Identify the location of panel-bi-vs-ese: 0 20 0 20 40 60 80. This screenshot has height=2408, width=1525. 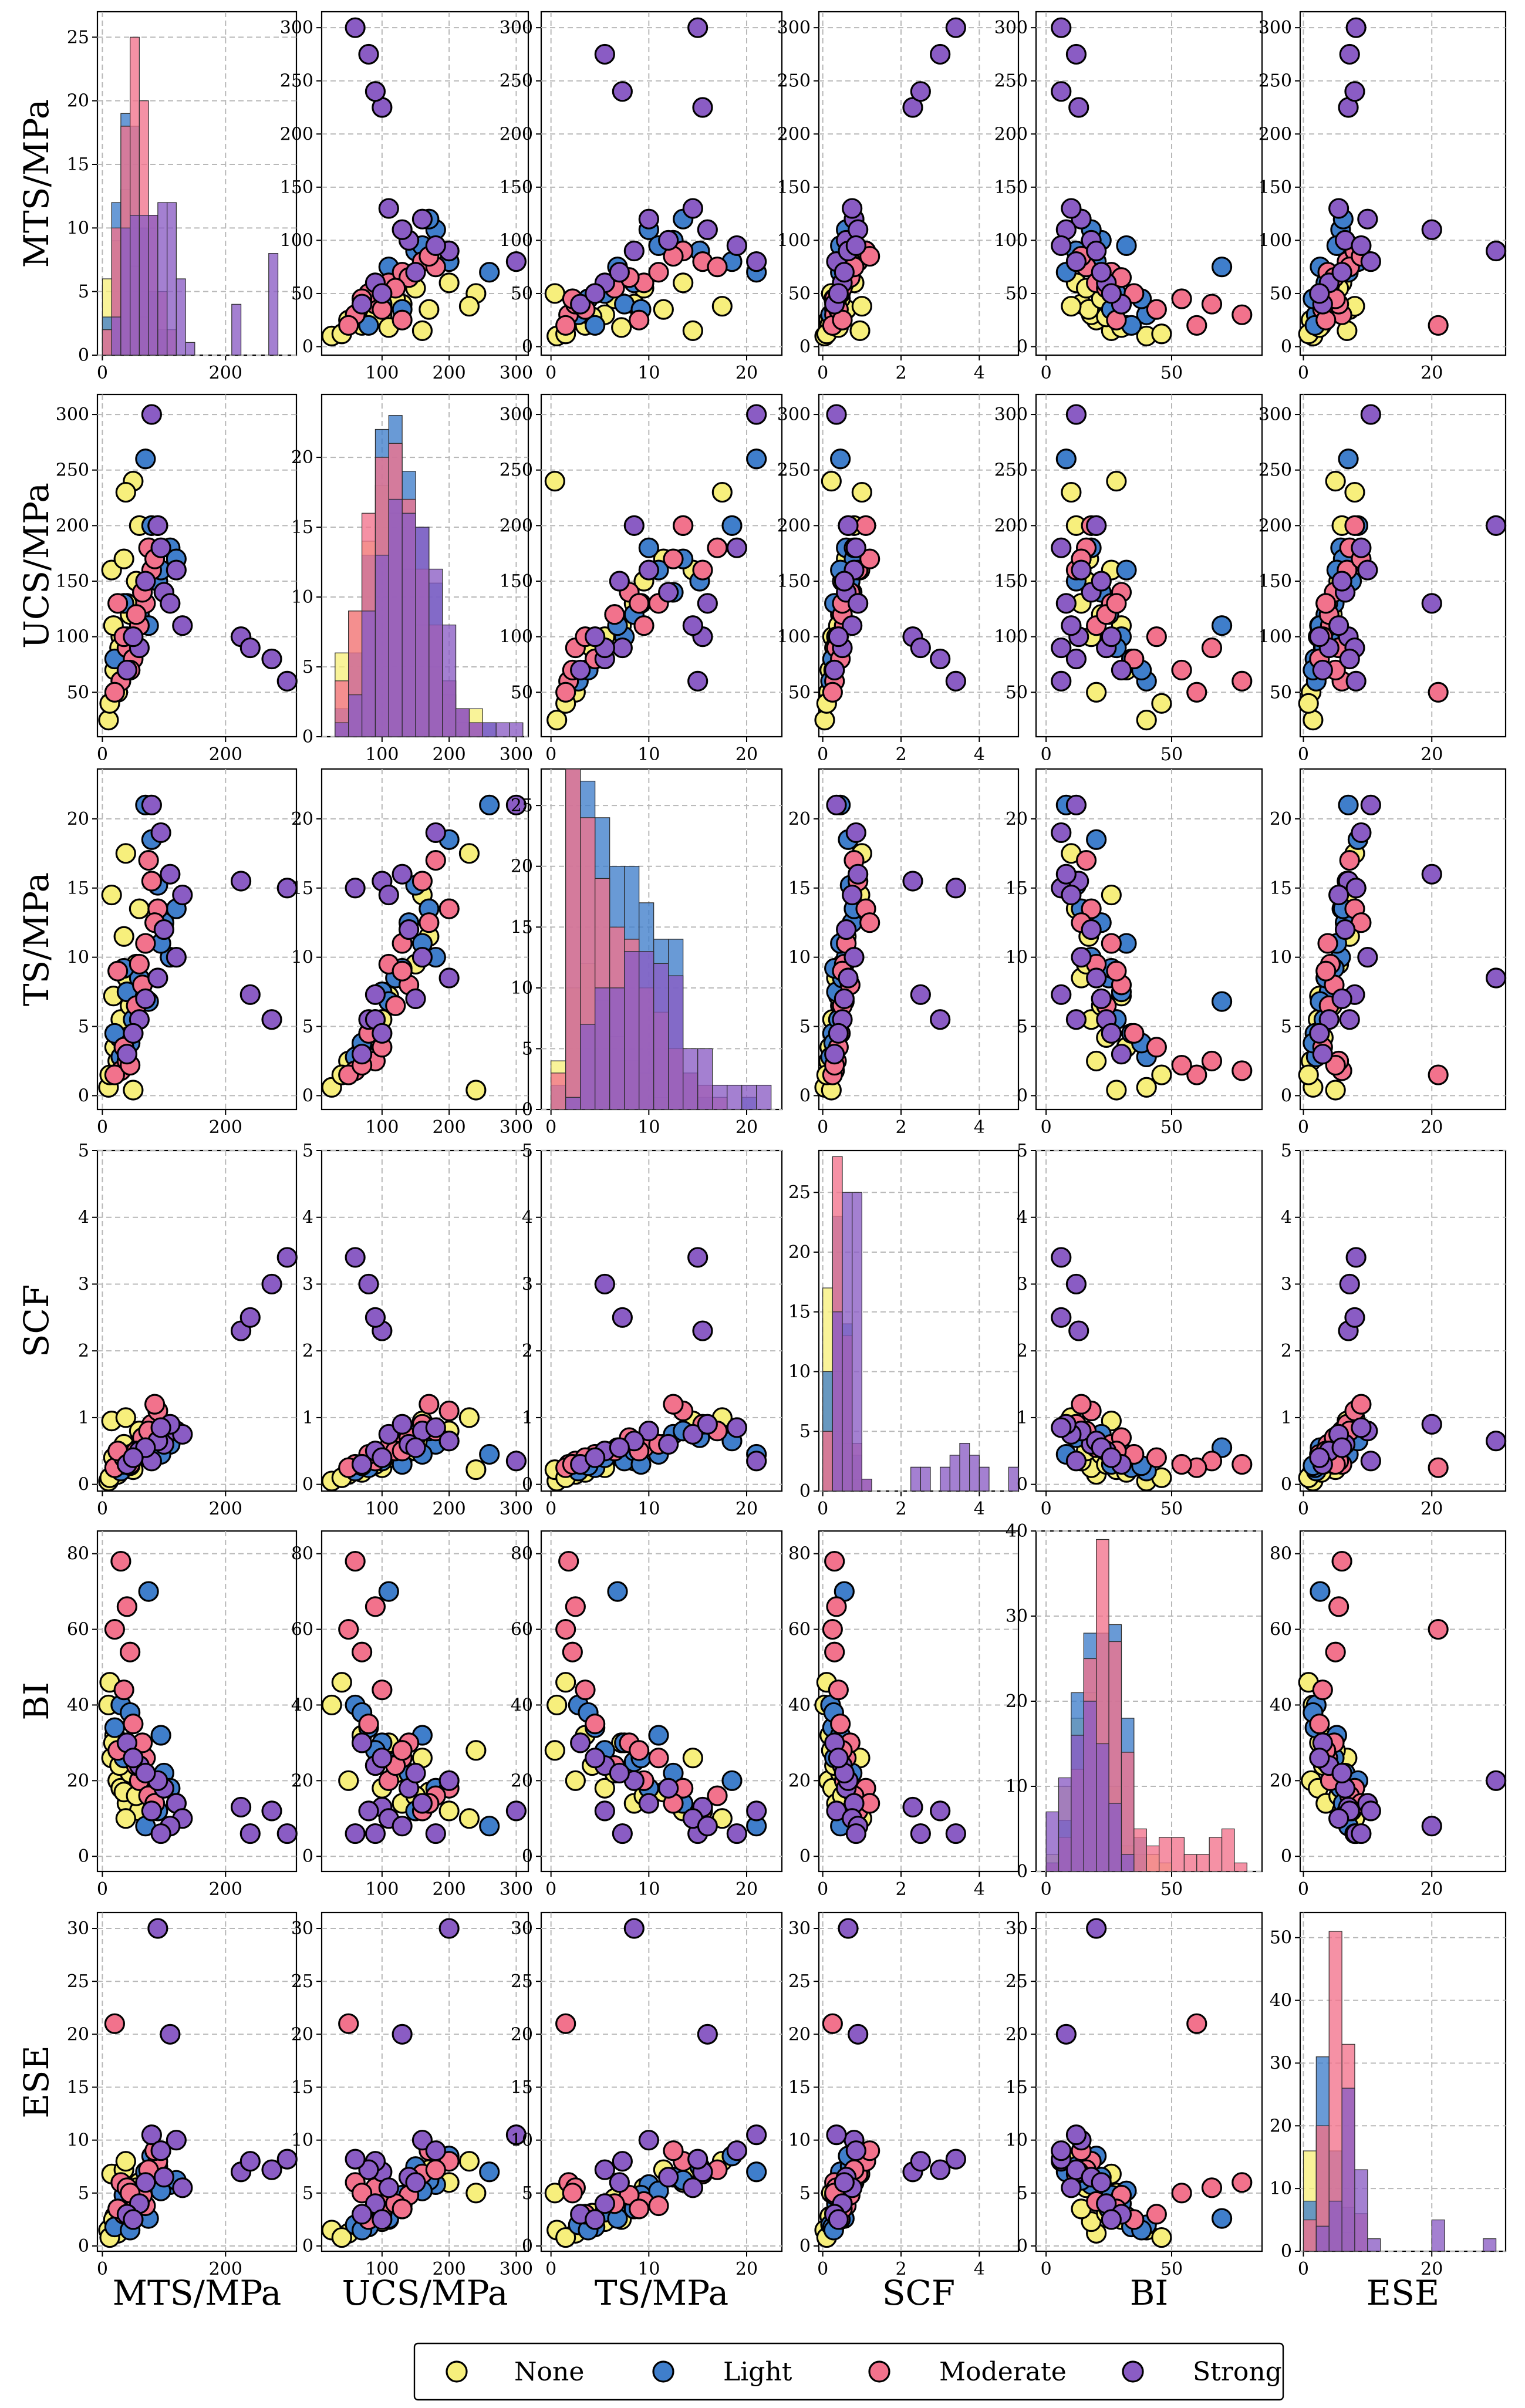
(1388, 1715).